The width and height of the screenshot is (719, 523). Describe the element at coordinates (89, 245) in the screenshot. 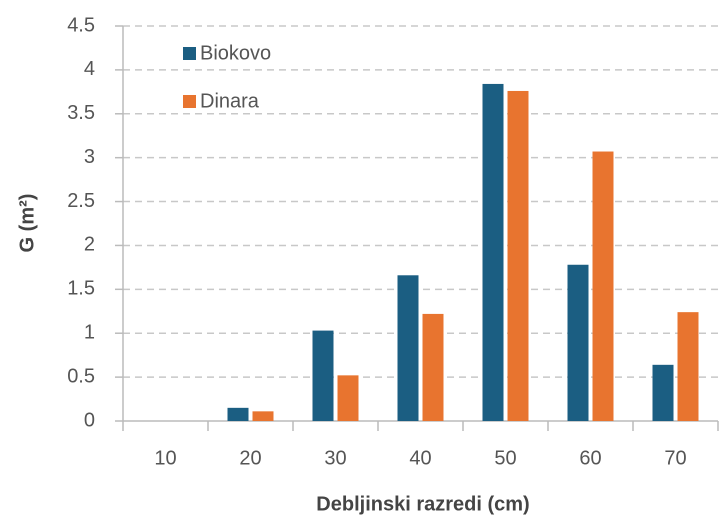

I see `y-tick-label: 2` at that location.